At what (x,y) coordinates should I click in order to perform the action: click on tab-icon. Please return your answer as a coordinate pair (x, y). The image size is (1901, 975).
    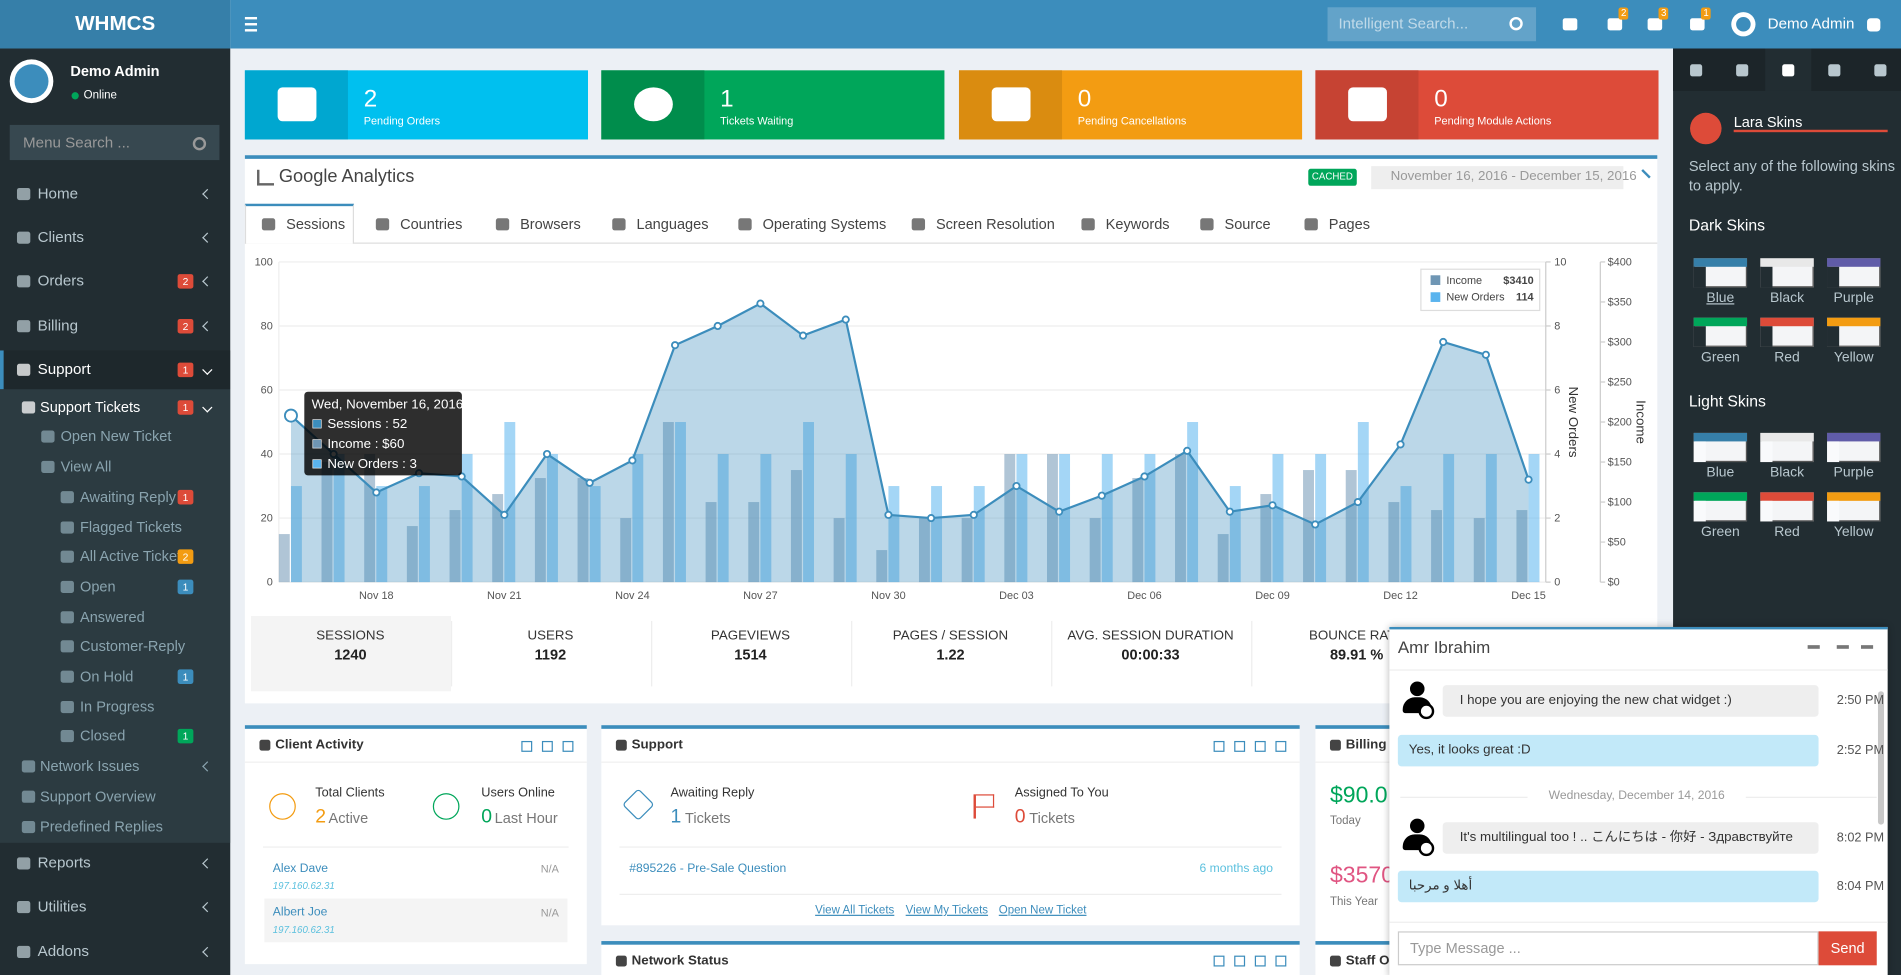
    Looking at the image, I should click on (382, 224).